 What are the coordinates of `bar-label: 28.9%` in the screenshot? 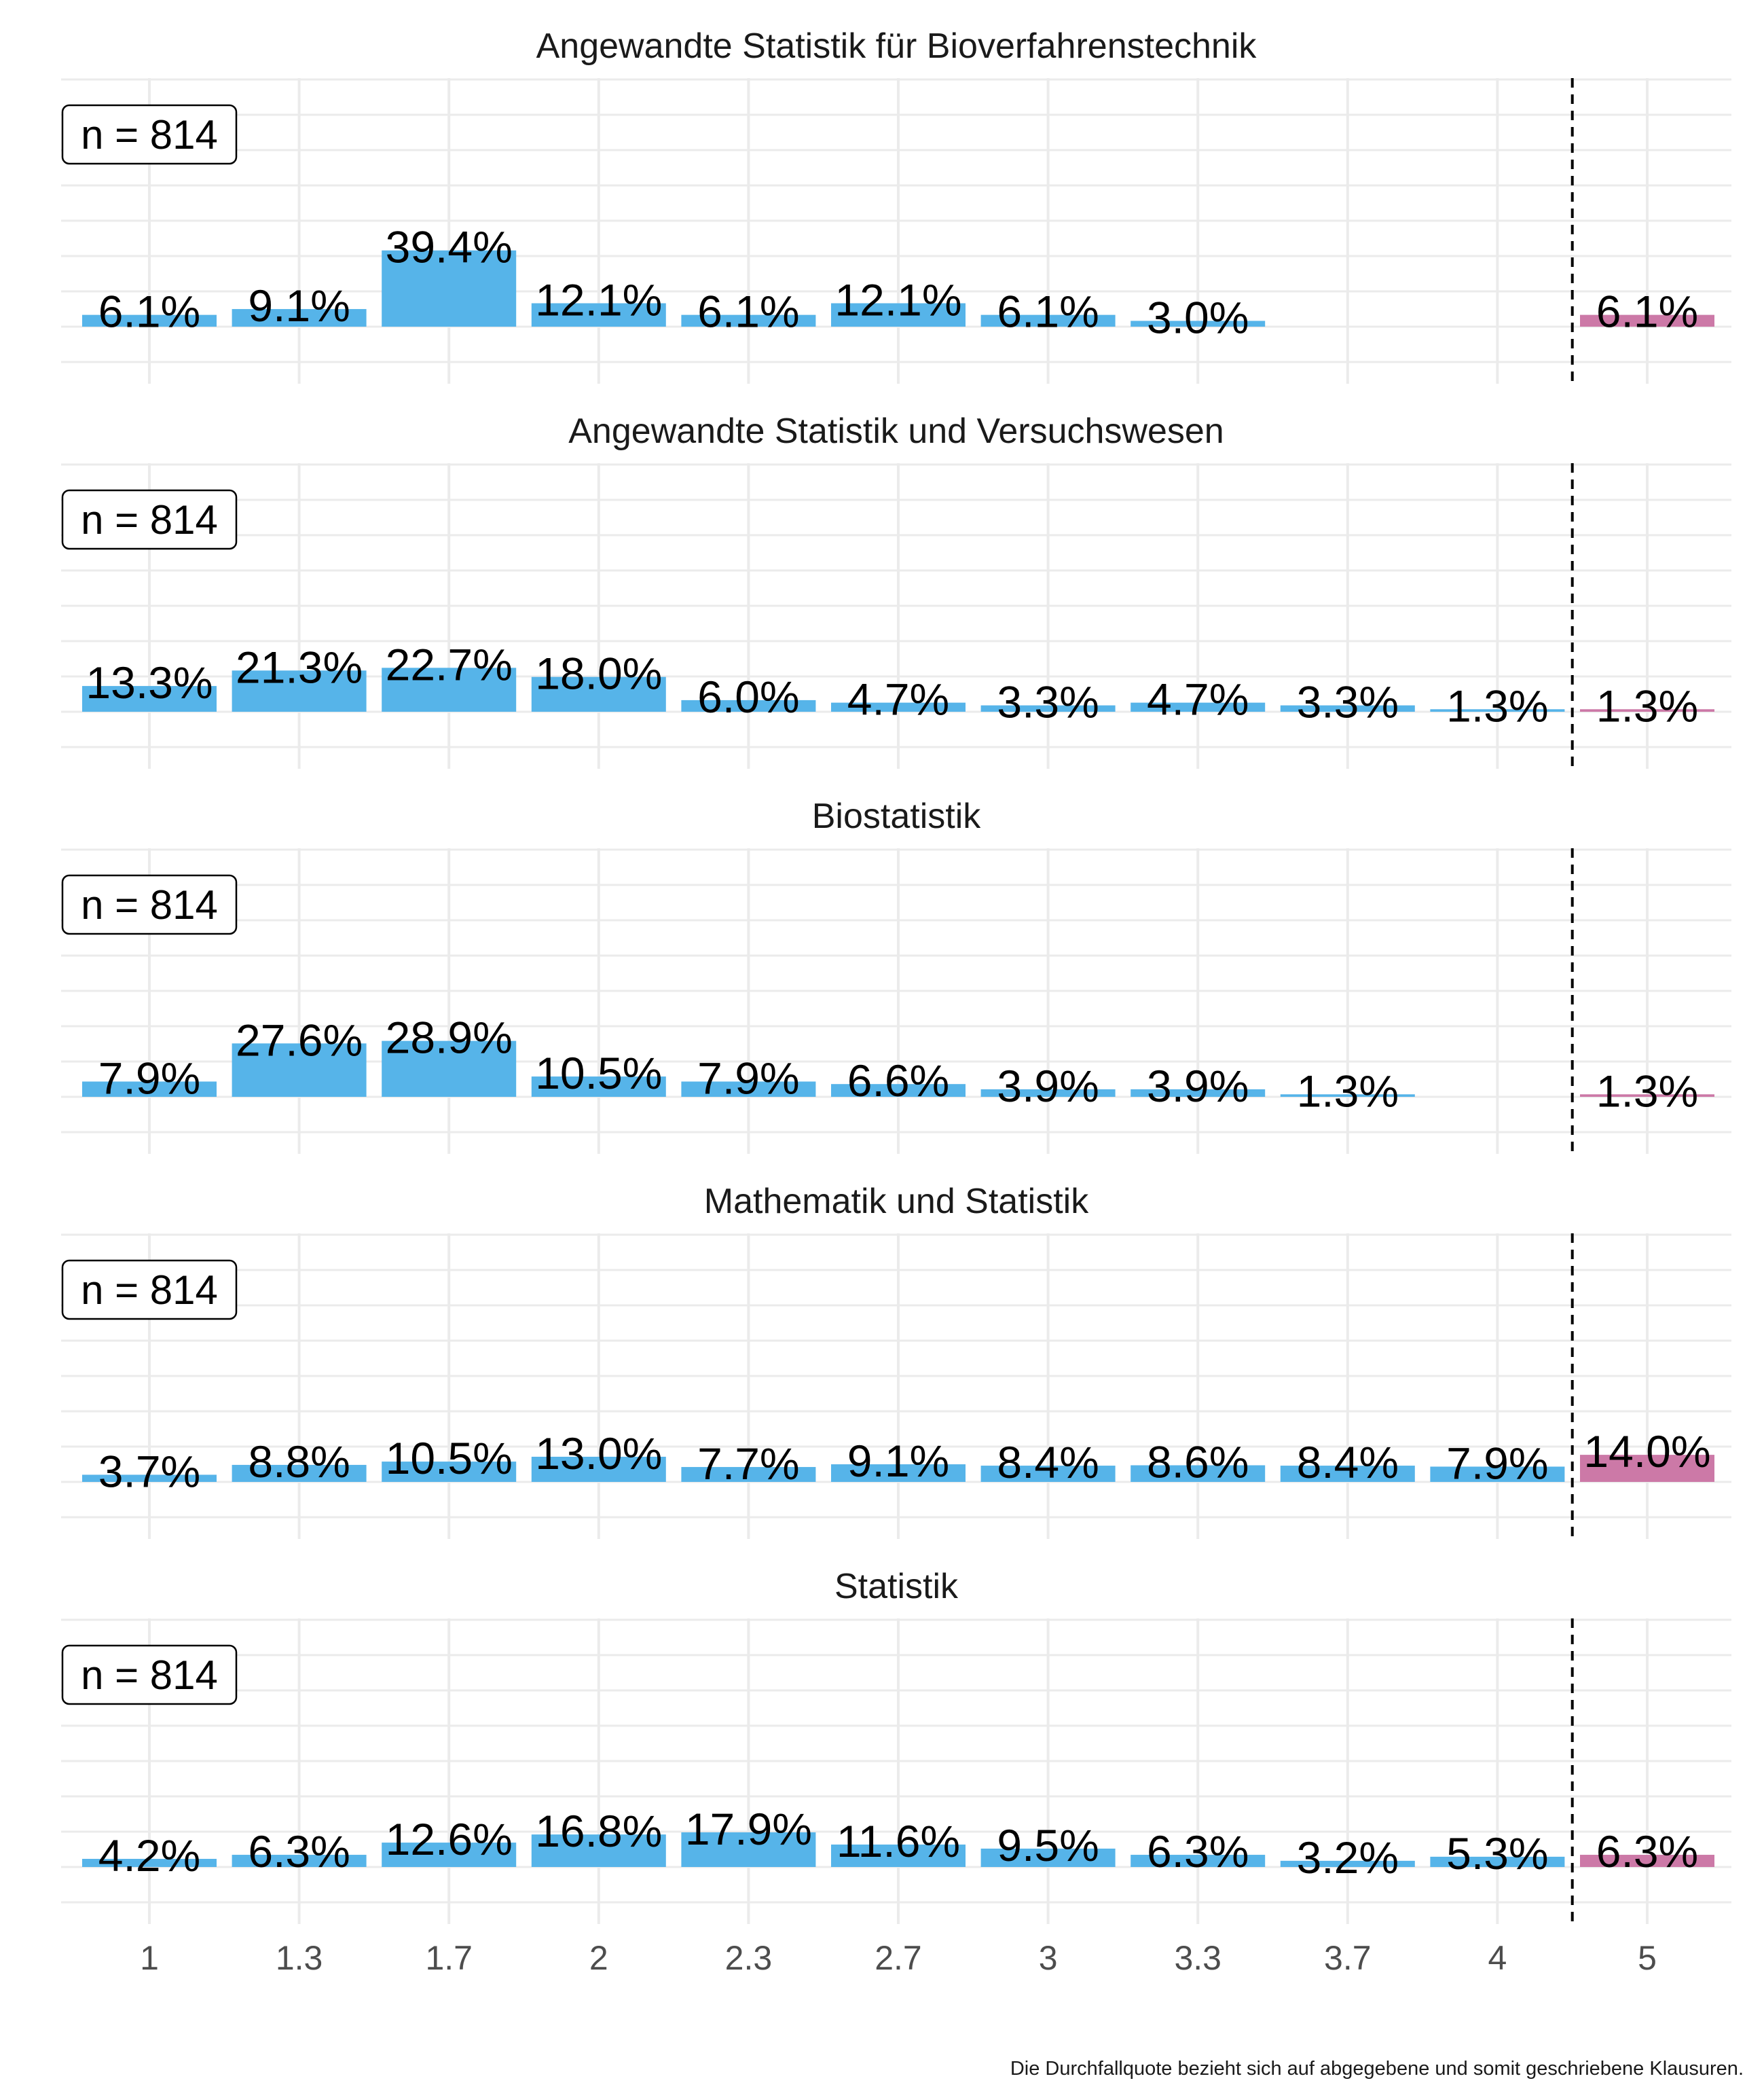 It's located at (449, 1038).